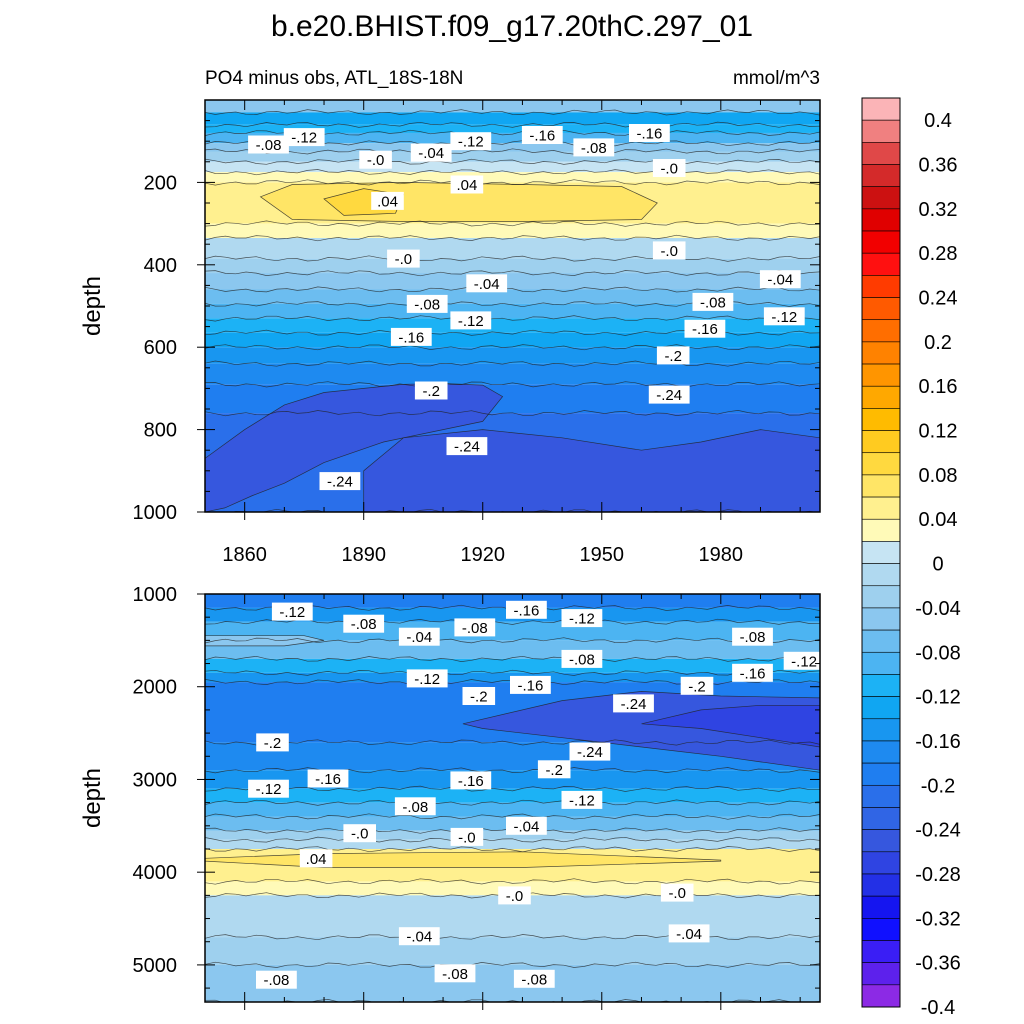 The image size is (1024, 1024). I want to click on upper-contour-label: .04, so click(387, 201).